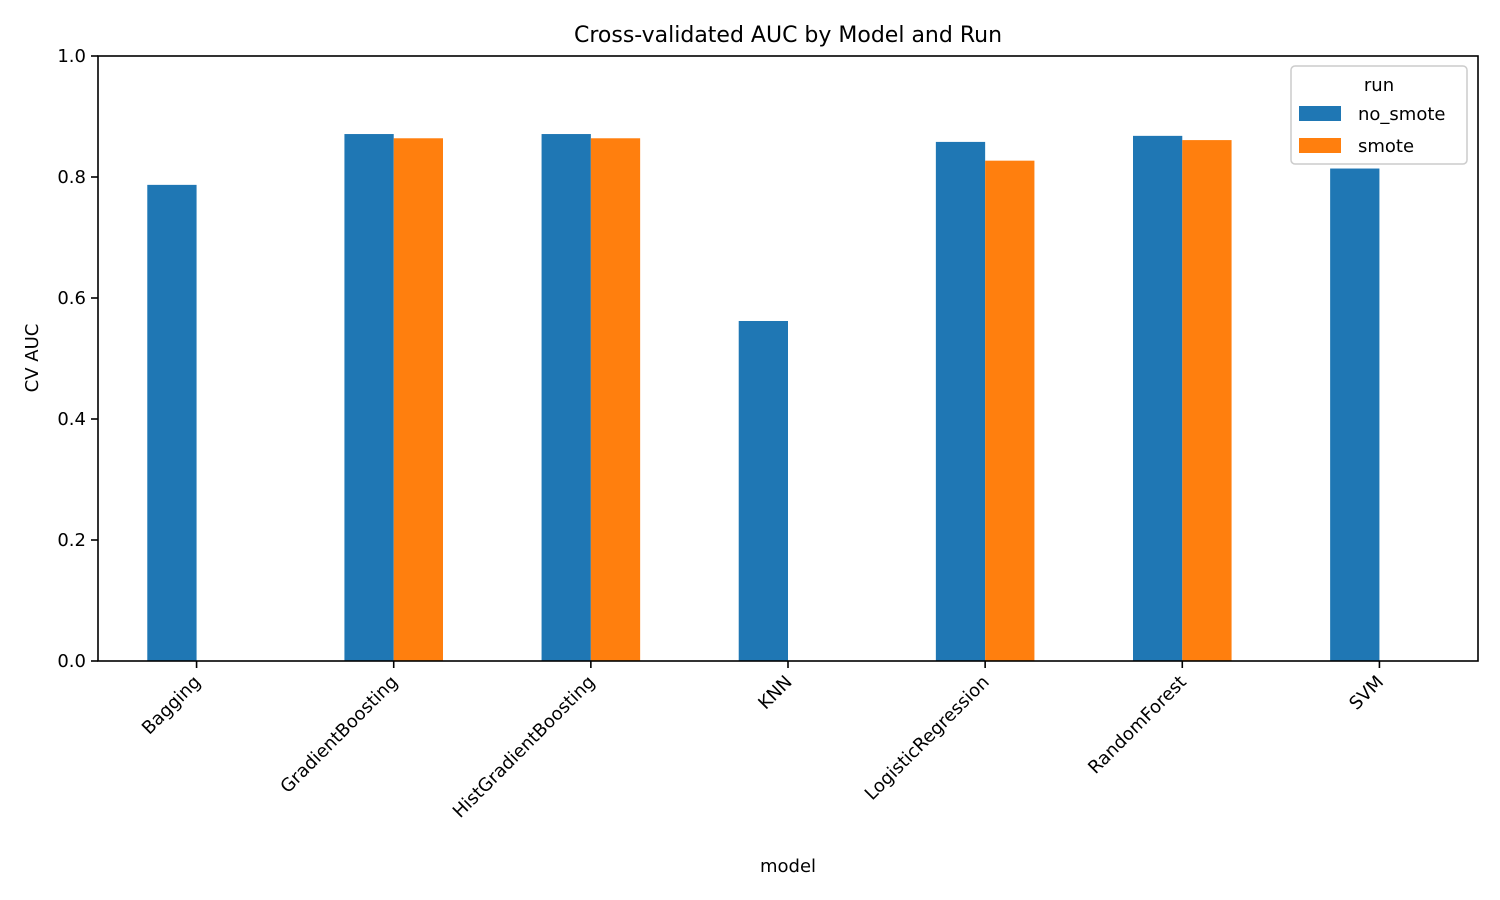 Image resolution: width=1500 pixels, height=900 pixels. I want to click on bar-smote-GradientBoosting, so click(418, 399).